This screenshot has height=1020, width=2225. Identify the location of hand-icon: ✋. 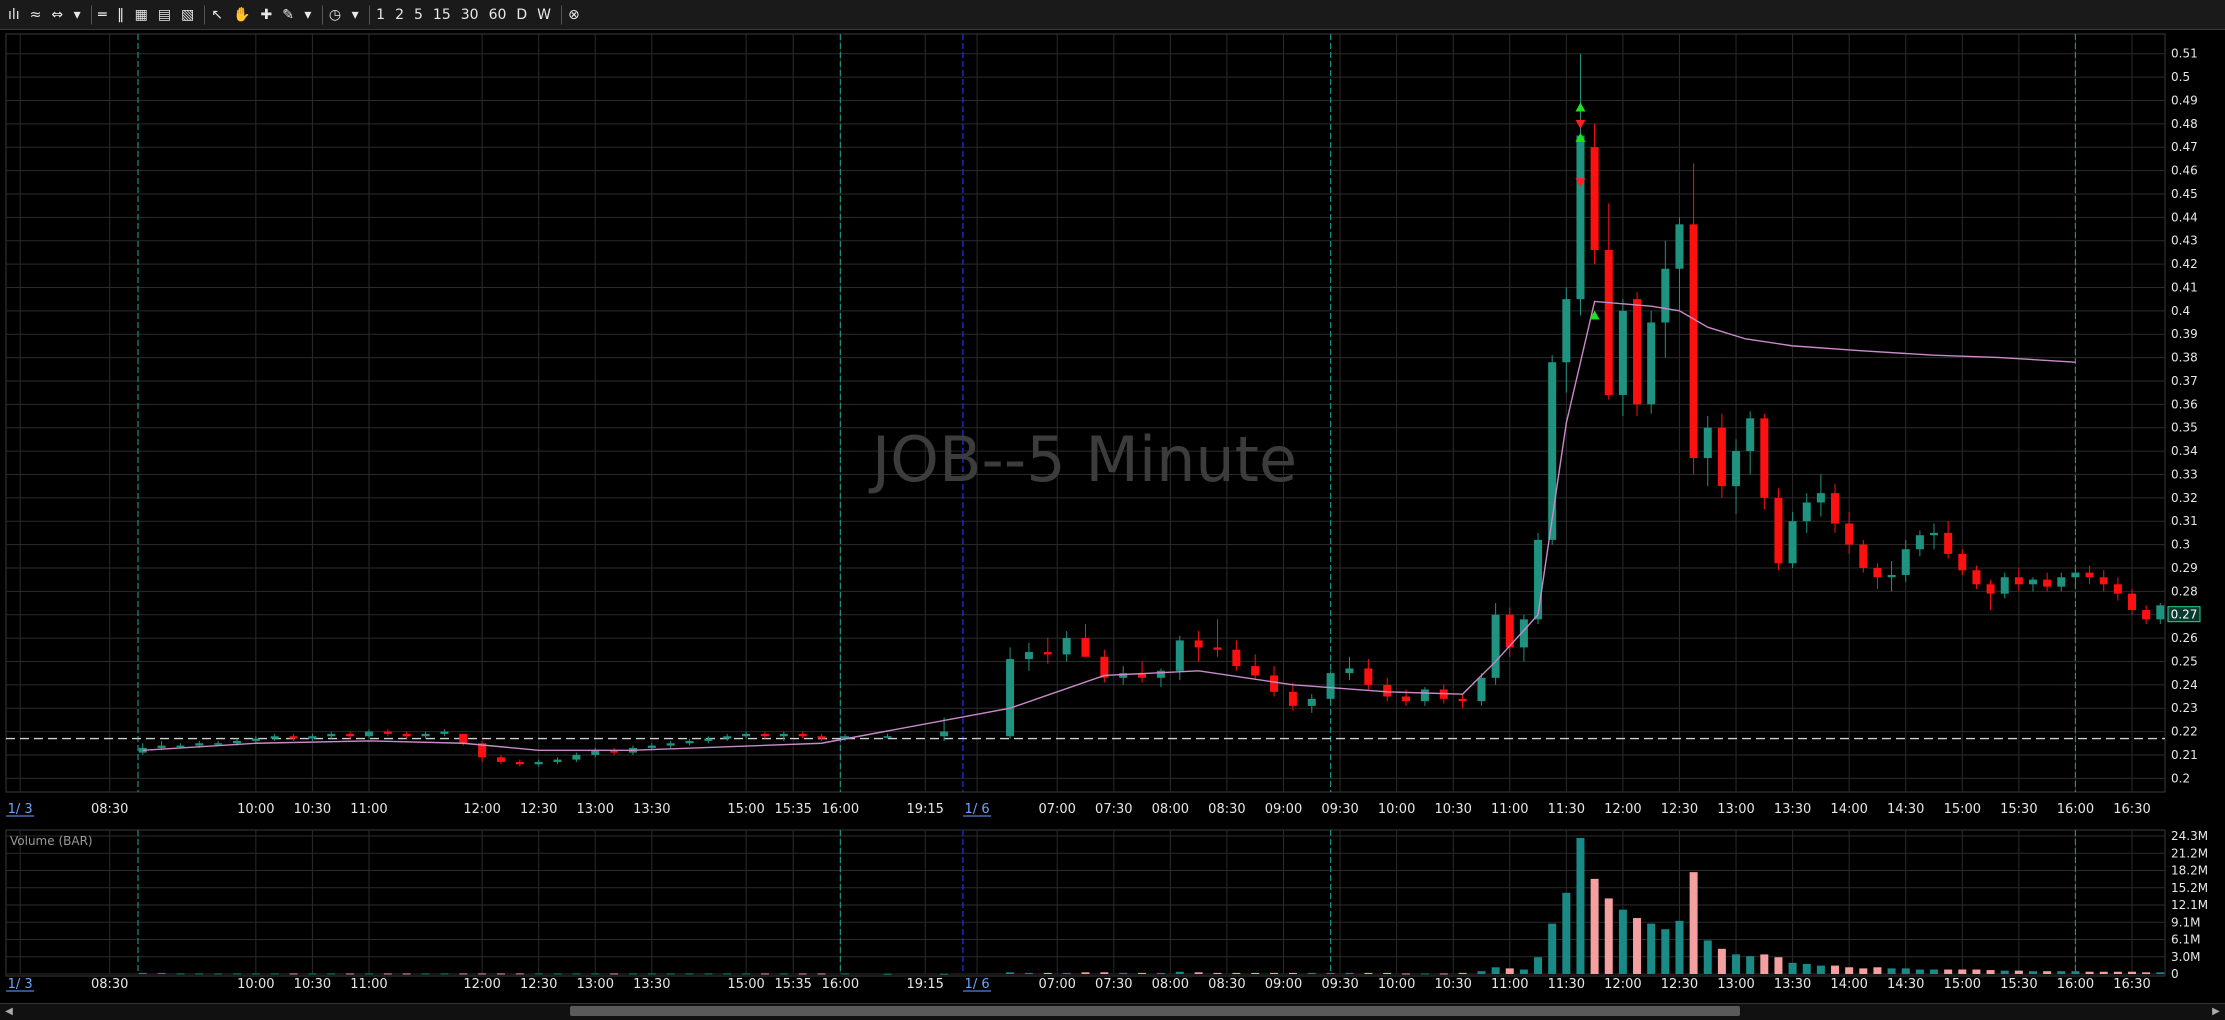
(242, 14).